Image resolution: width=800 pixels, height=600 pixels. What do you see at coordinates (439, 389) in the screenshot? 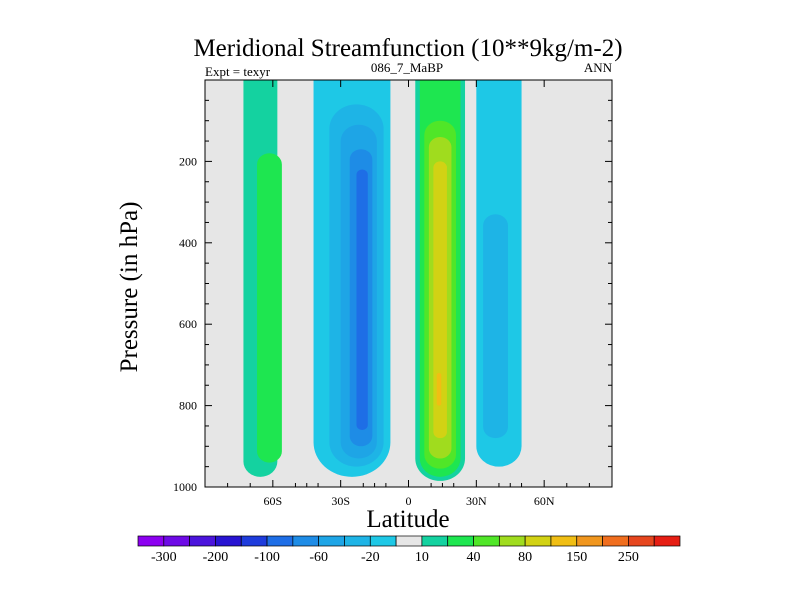
I see `nh-hadley-max` at bounding box center [439, 389].